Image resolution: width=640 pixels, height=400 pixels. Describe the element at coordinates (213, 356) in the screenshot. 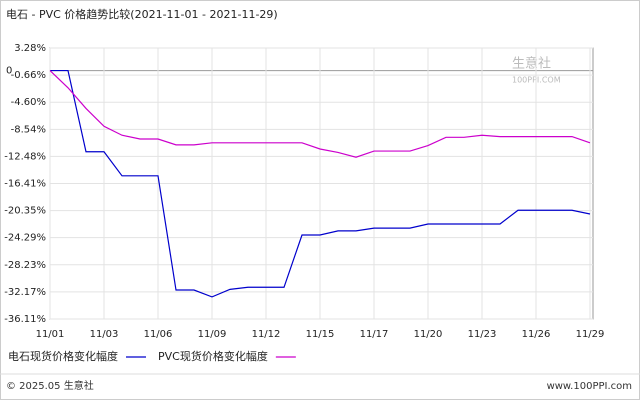

I see `legend-label: PVC现货价格变化幅度` at that location.